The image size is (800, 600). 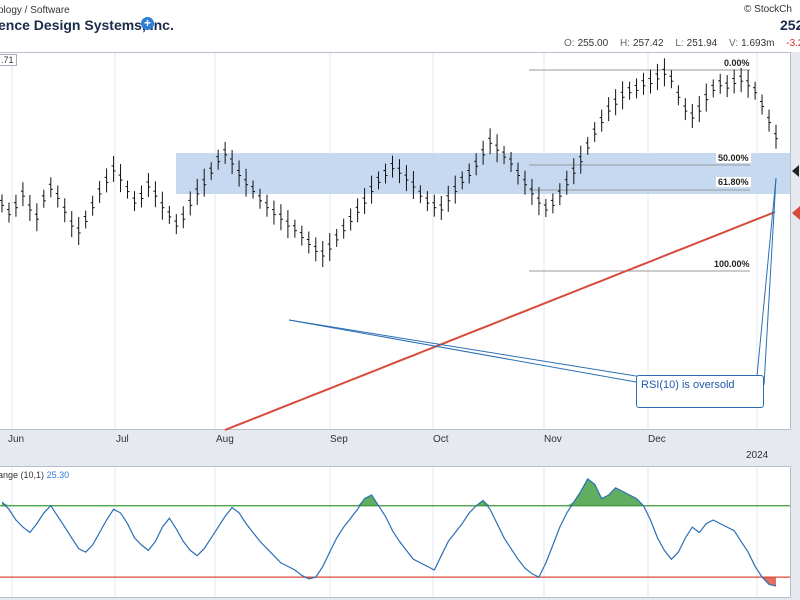 I want to click on x-tick-label: Nov, so click(x=553, y=439).